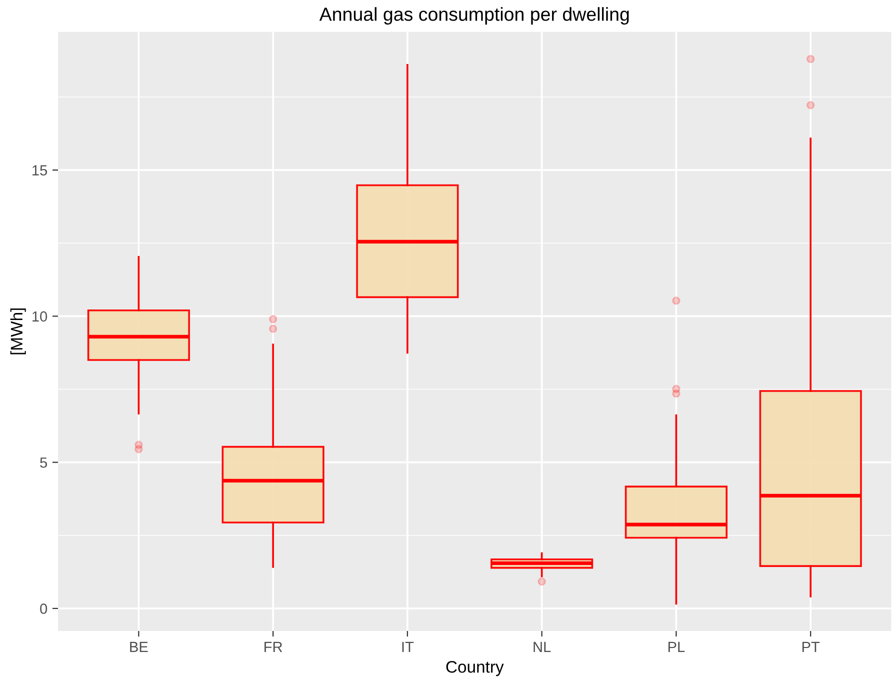  What do you see at coordinates (44, 463) in the screenshot?
I see `y-tick-label: 5` at bounding box center [44, 463].